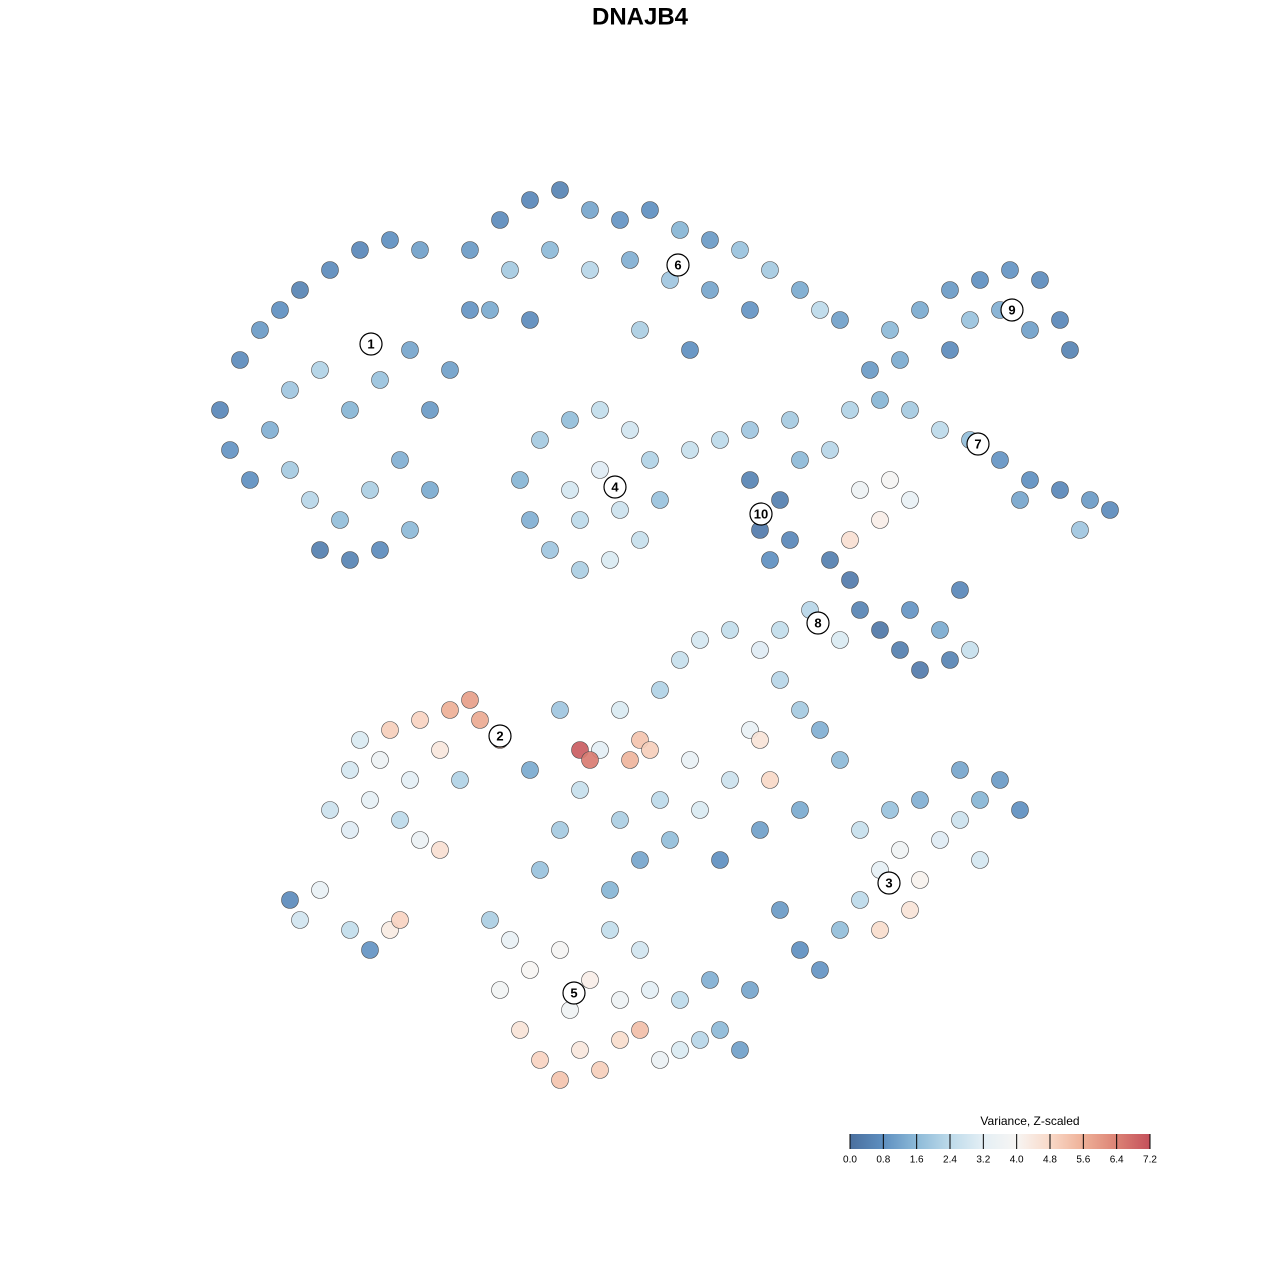  I want to click on colorbar-title: Variance, Z-scaled, so click(1029, 1121).